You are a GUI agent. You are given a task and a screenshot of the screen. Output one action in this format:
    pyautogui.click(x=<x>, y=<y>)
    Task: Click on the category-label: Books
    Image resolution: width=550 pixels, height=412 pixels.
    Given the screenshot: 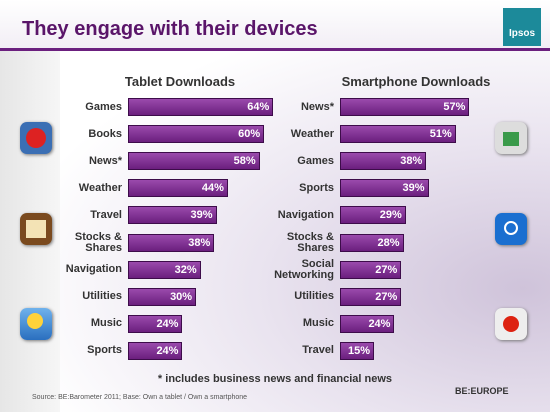 What is the action you would take?
    pyautogui.click(x=105, y=133)
    